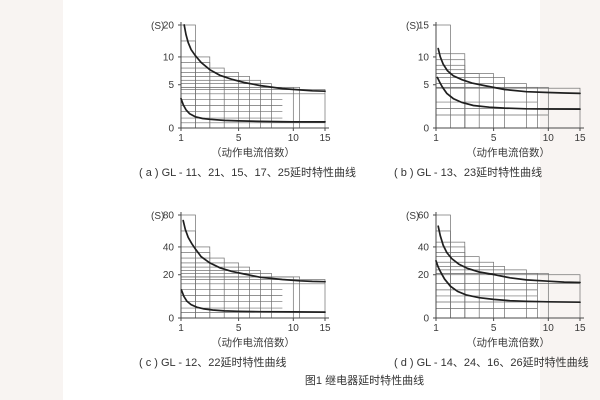  Describe the element at coordinates (508, 153) in the screenshot. I see `chart-b-xaxis-label: （动作电流倍数）` at that location.